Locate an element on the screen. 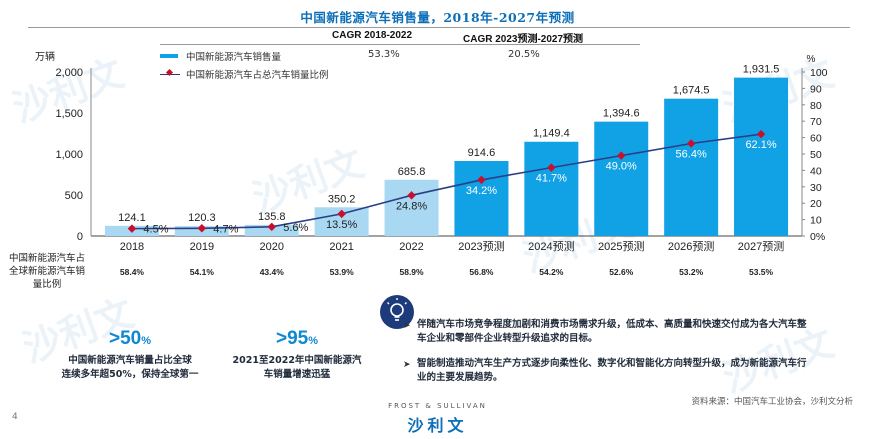 This screenshot has width=875, height=439. legend-bar-swatch is located at coordinates (169, 56).